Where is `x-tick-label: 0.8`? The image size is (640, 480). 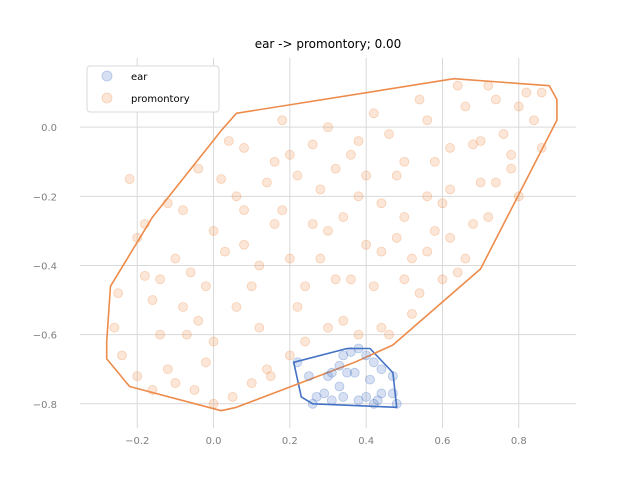 x-tick-label: 0.8 is located at coordinates (519, 441).